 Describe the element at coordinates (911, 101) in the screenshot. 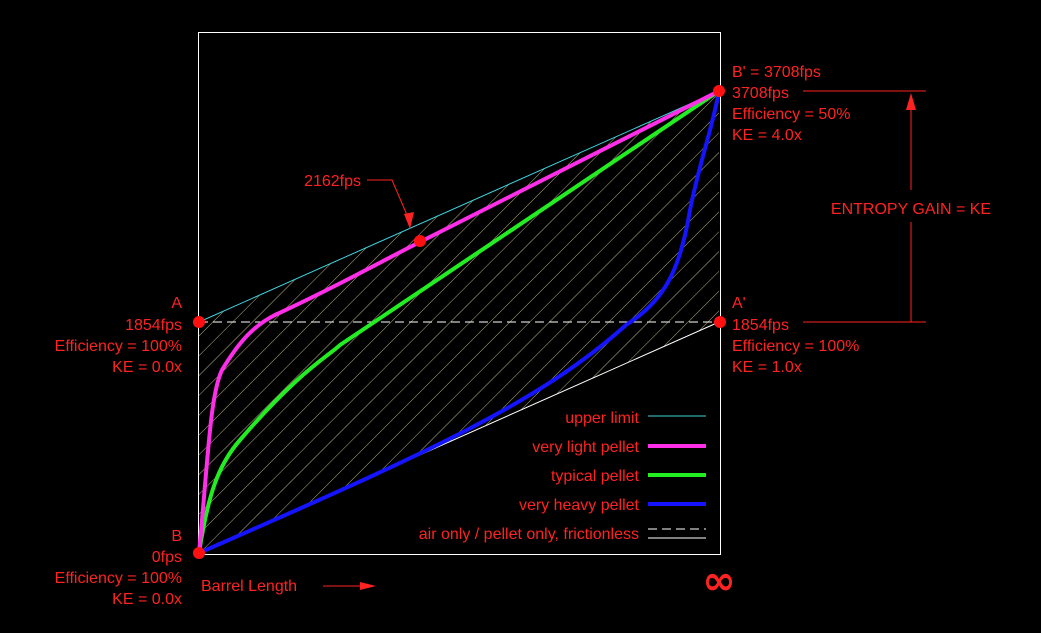

I see `entropy-arrowhead` at that location.